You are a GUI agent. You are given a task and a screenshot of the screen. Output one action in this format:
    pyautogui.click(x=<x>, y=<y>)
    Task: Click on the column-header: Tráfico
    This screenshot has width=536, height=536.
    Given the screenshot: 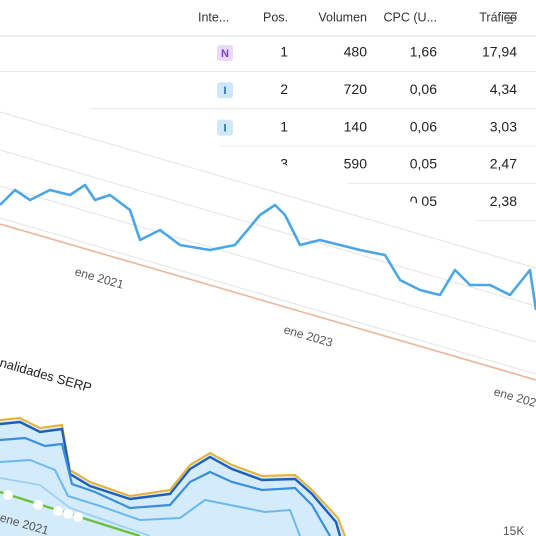 What is the action you would take?
    pyautogui.click(x=498, y=17)
    